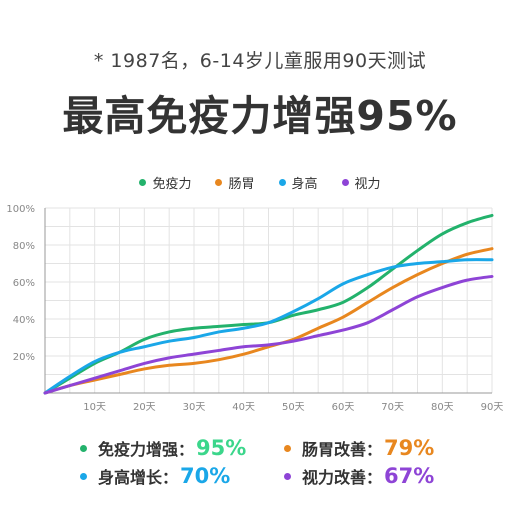 This screenshot has height=520, width=520. I want to click on x-tick-label: 20天, so click(144, 407).